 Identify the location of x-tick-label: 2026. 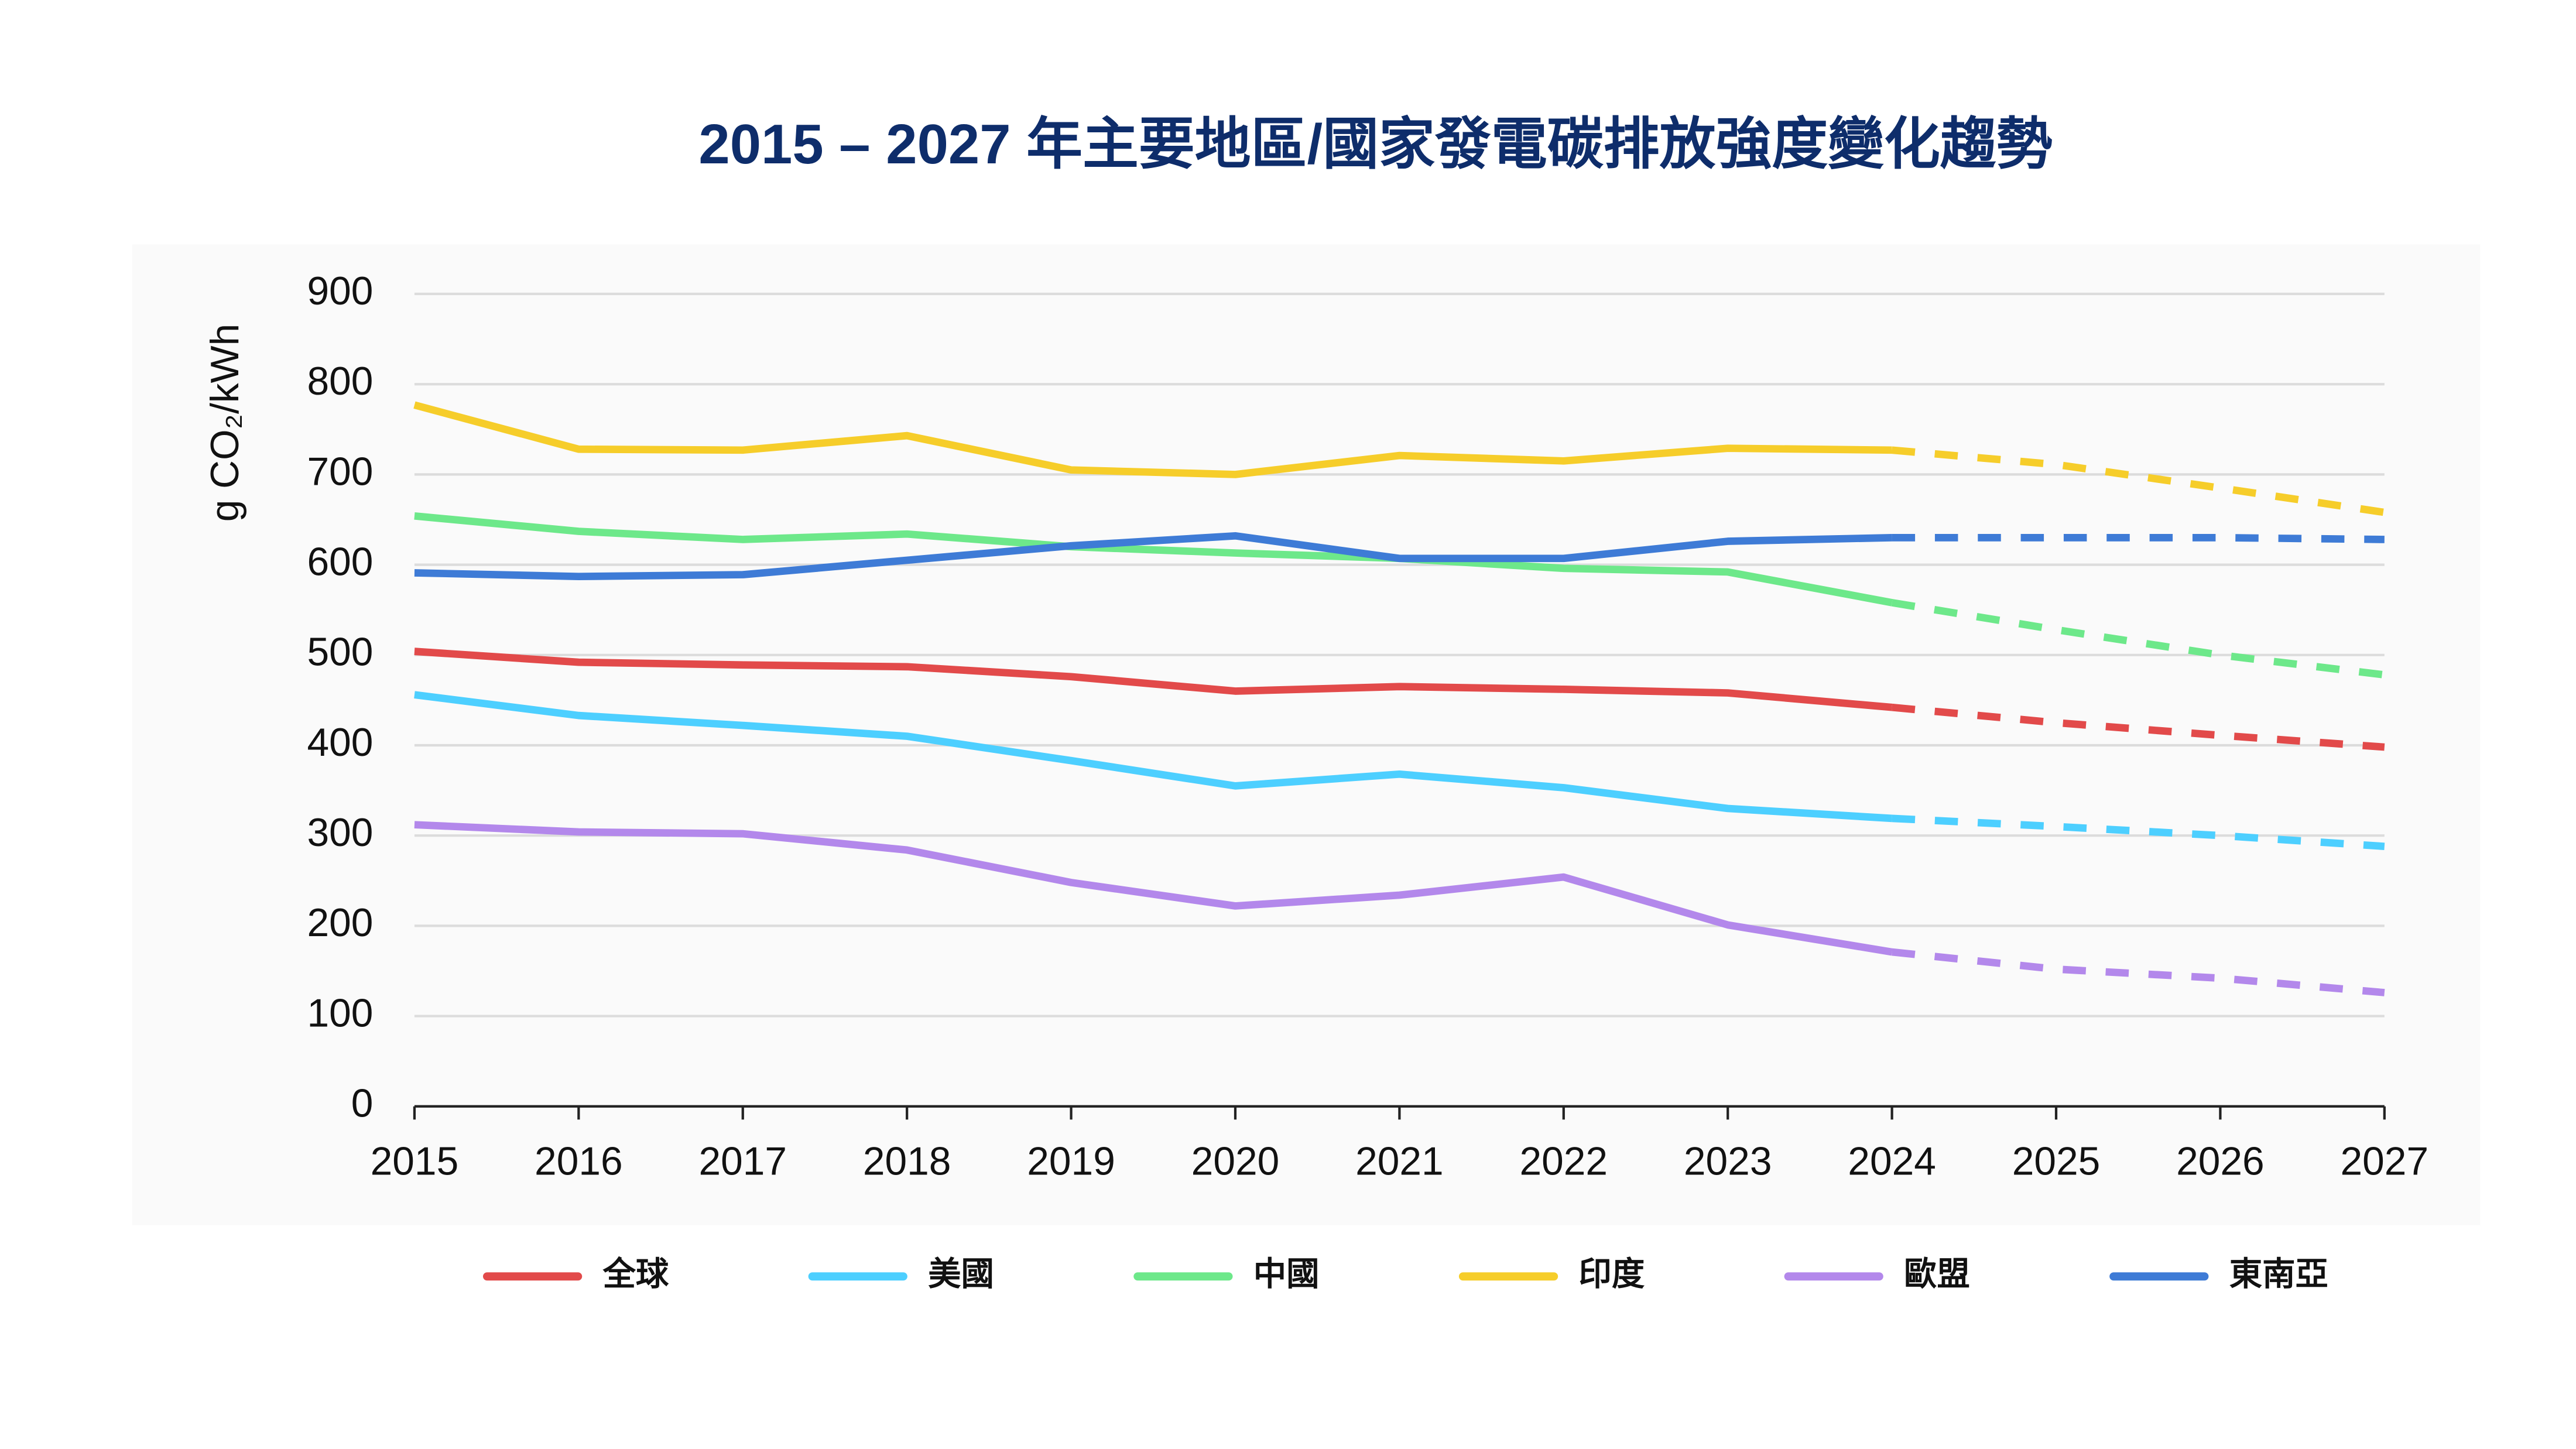
(2220, 1161).